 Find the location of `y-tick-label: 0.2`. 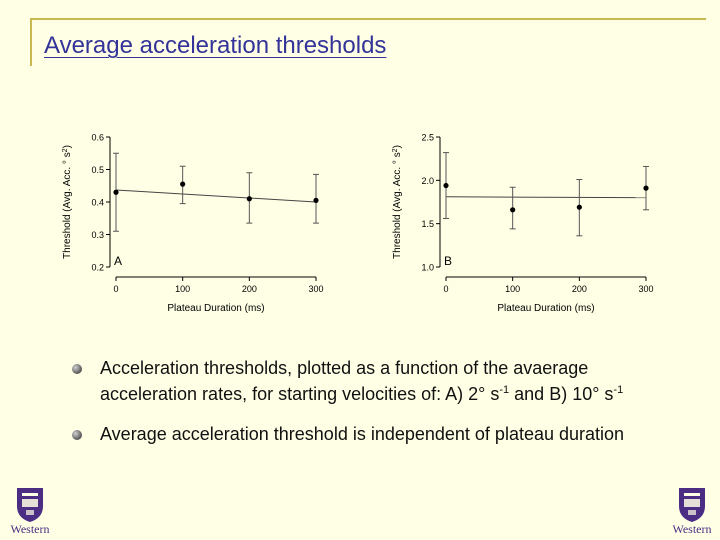

y-tick-label: 0.2 is located at coordinates (97, 268).